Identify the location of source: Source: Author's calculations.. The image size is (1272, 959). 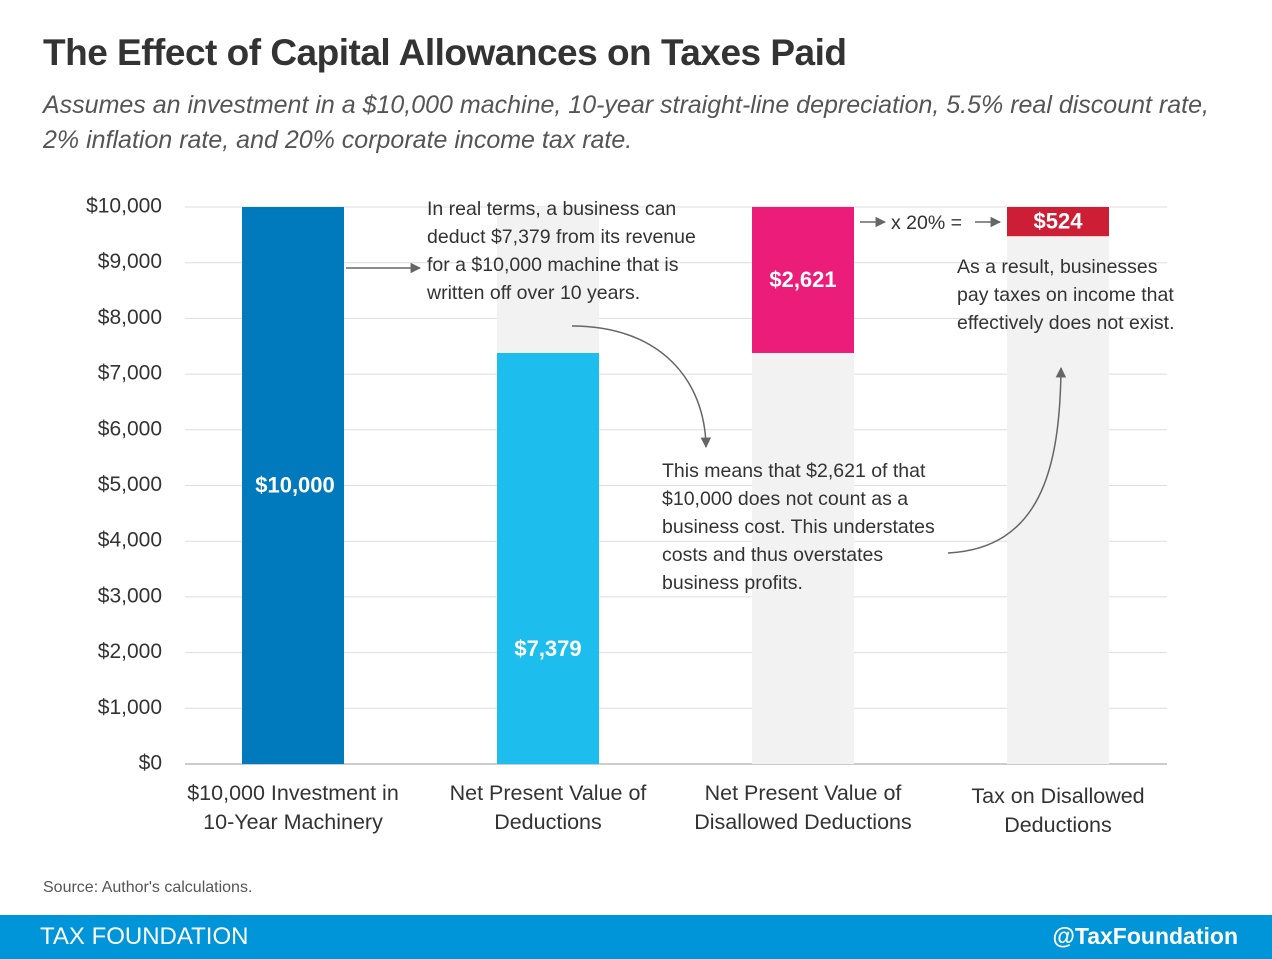
(148, 887).